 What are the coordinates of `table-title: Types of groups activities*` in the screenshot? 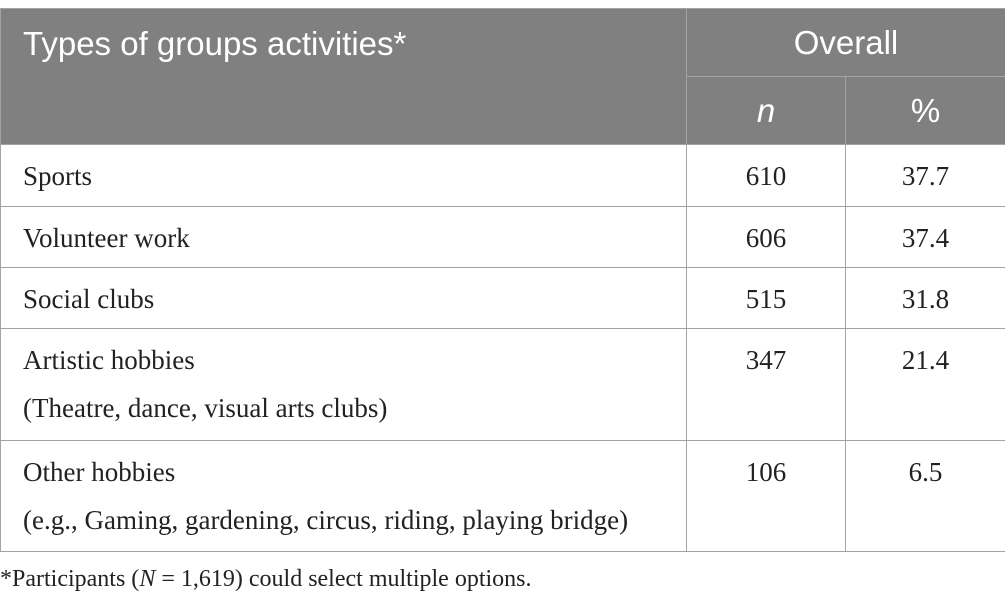 It's located at (215, 43).